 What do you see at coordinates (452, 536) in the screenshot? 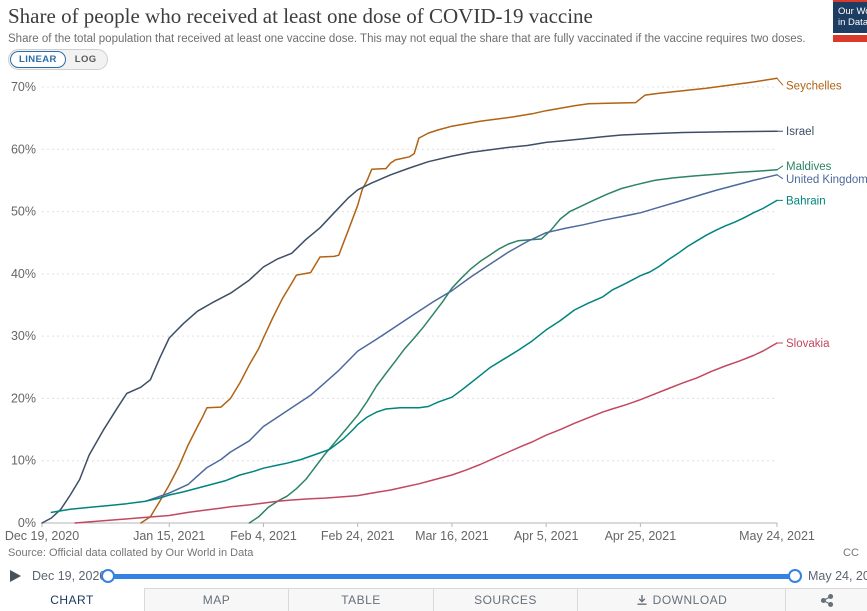
I see `x-tick-label-mar-16-2021: Mar 16, 2021` at bounding box center [452, 536].